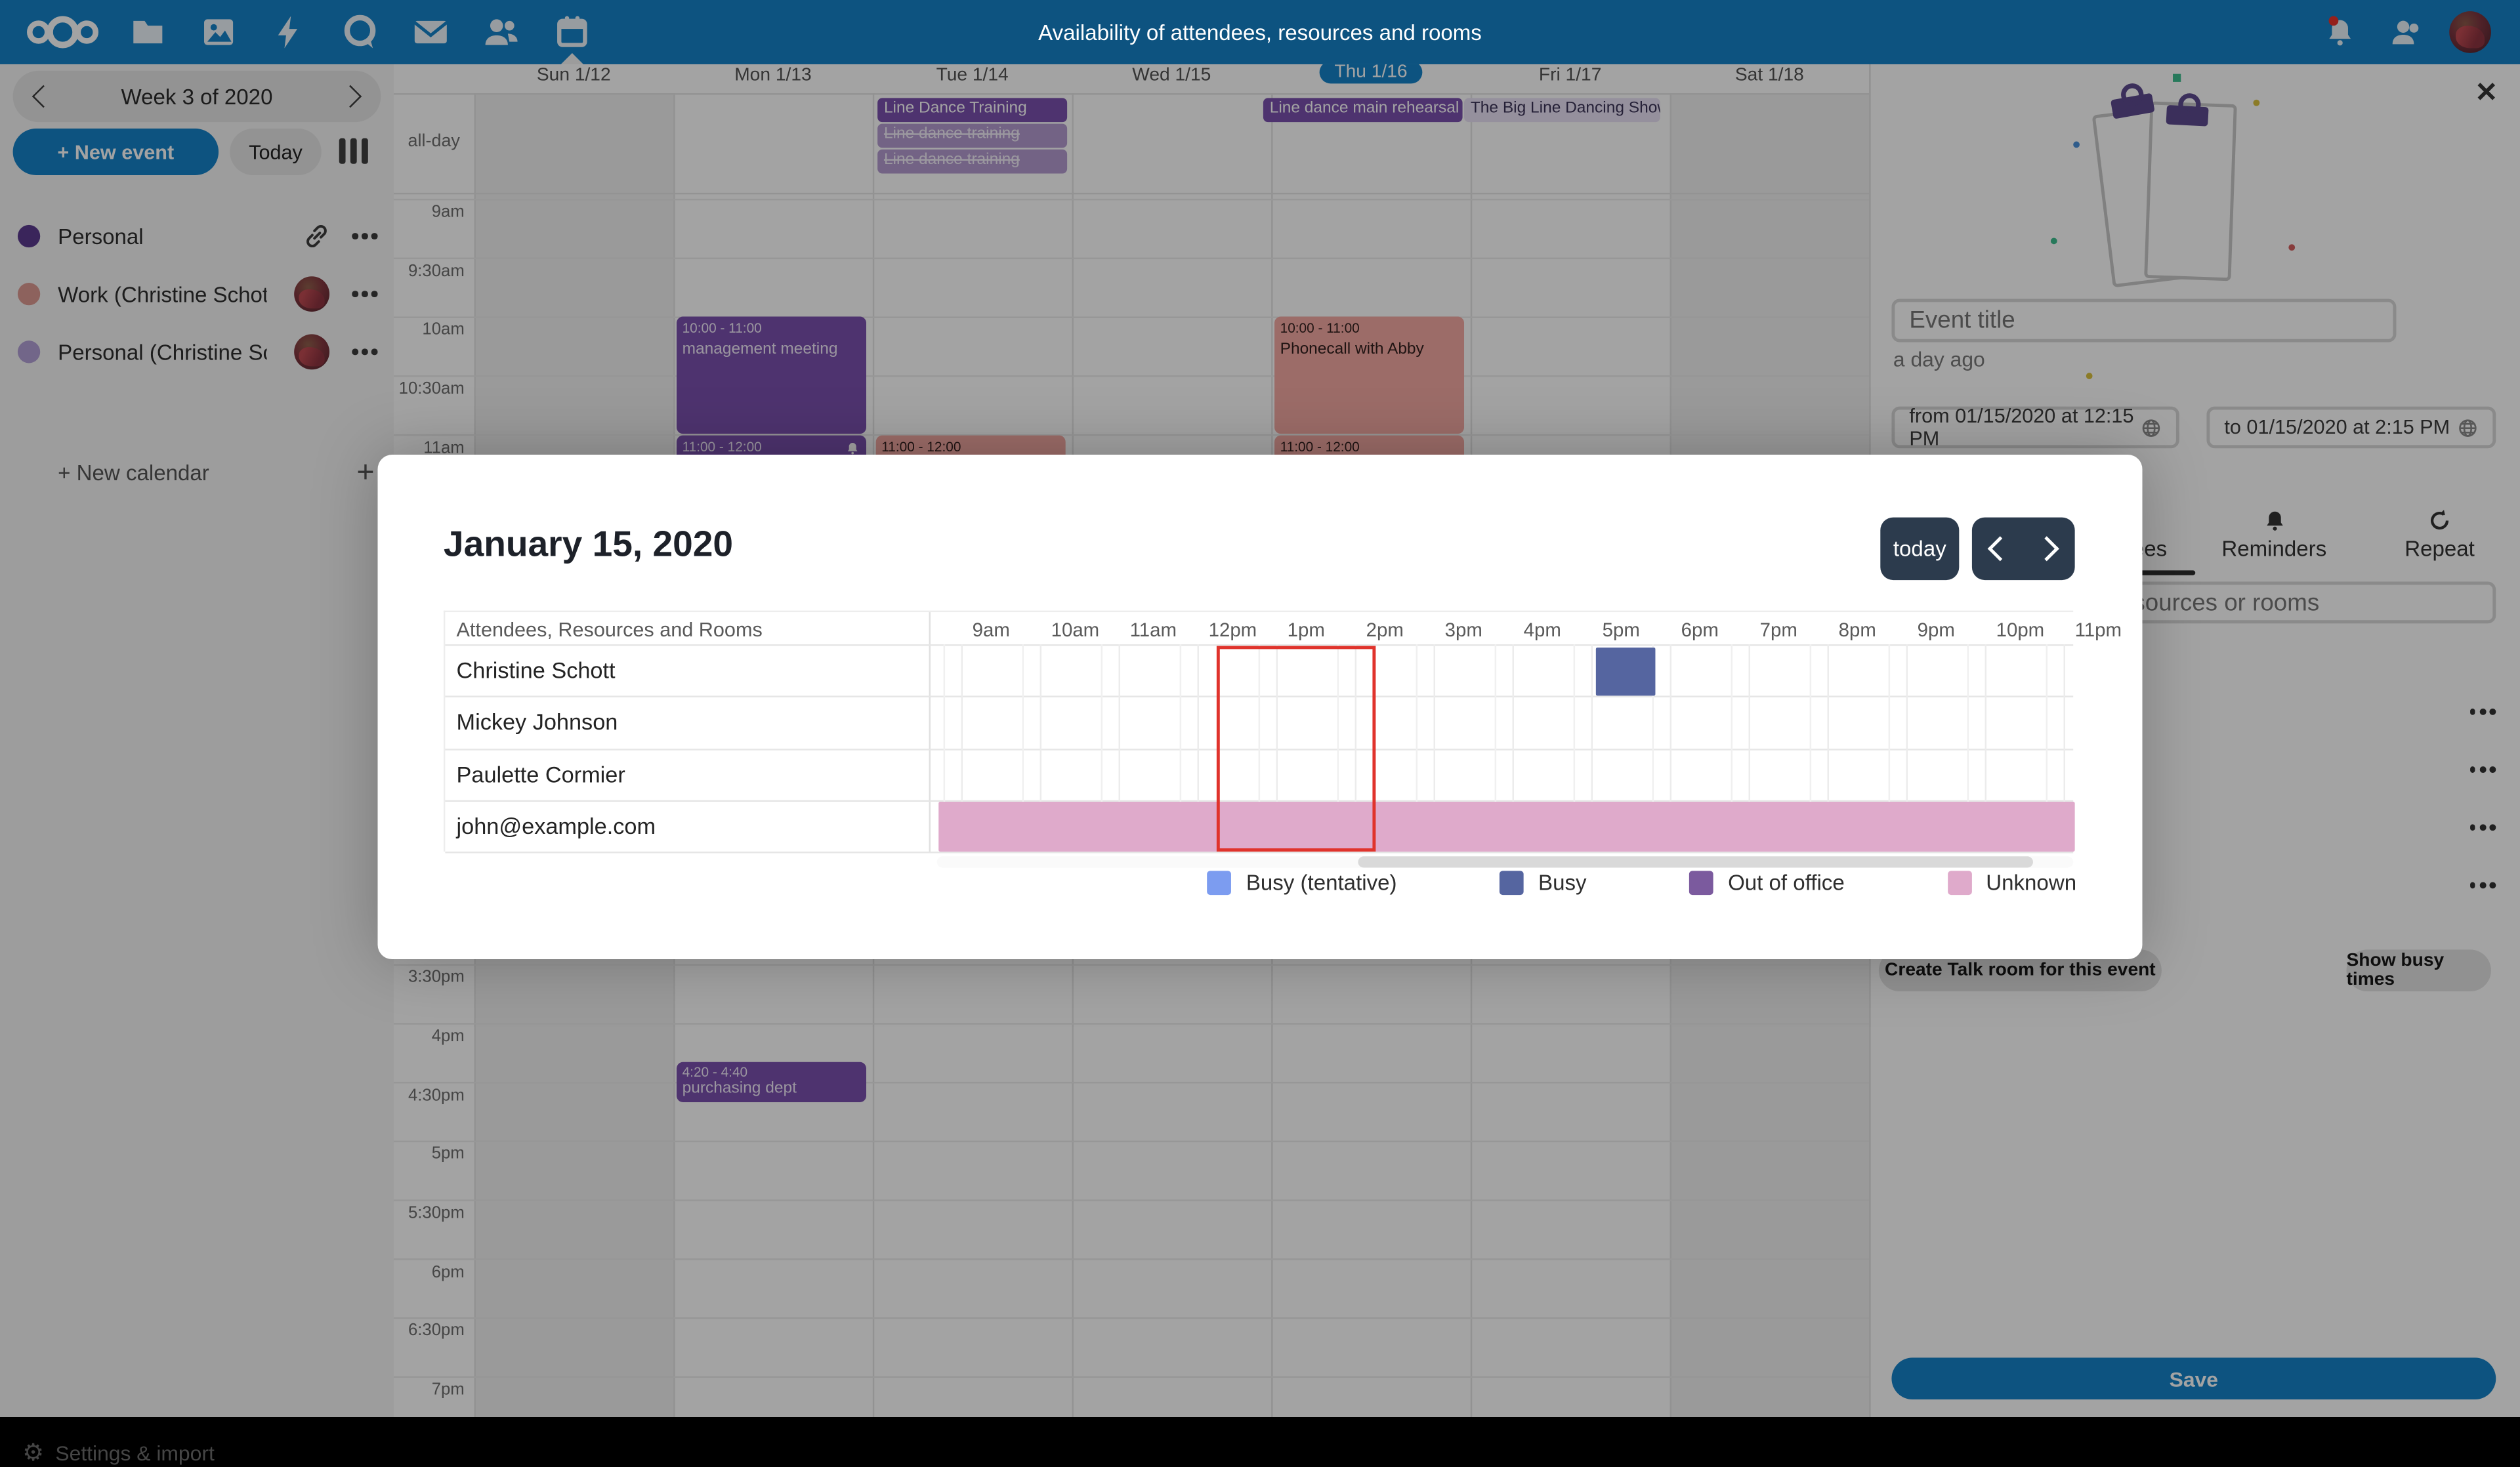 The width and height of the screenshot is (2520, 1467). I want to click on day-header: Wed 1/15, so click(1171, 75).